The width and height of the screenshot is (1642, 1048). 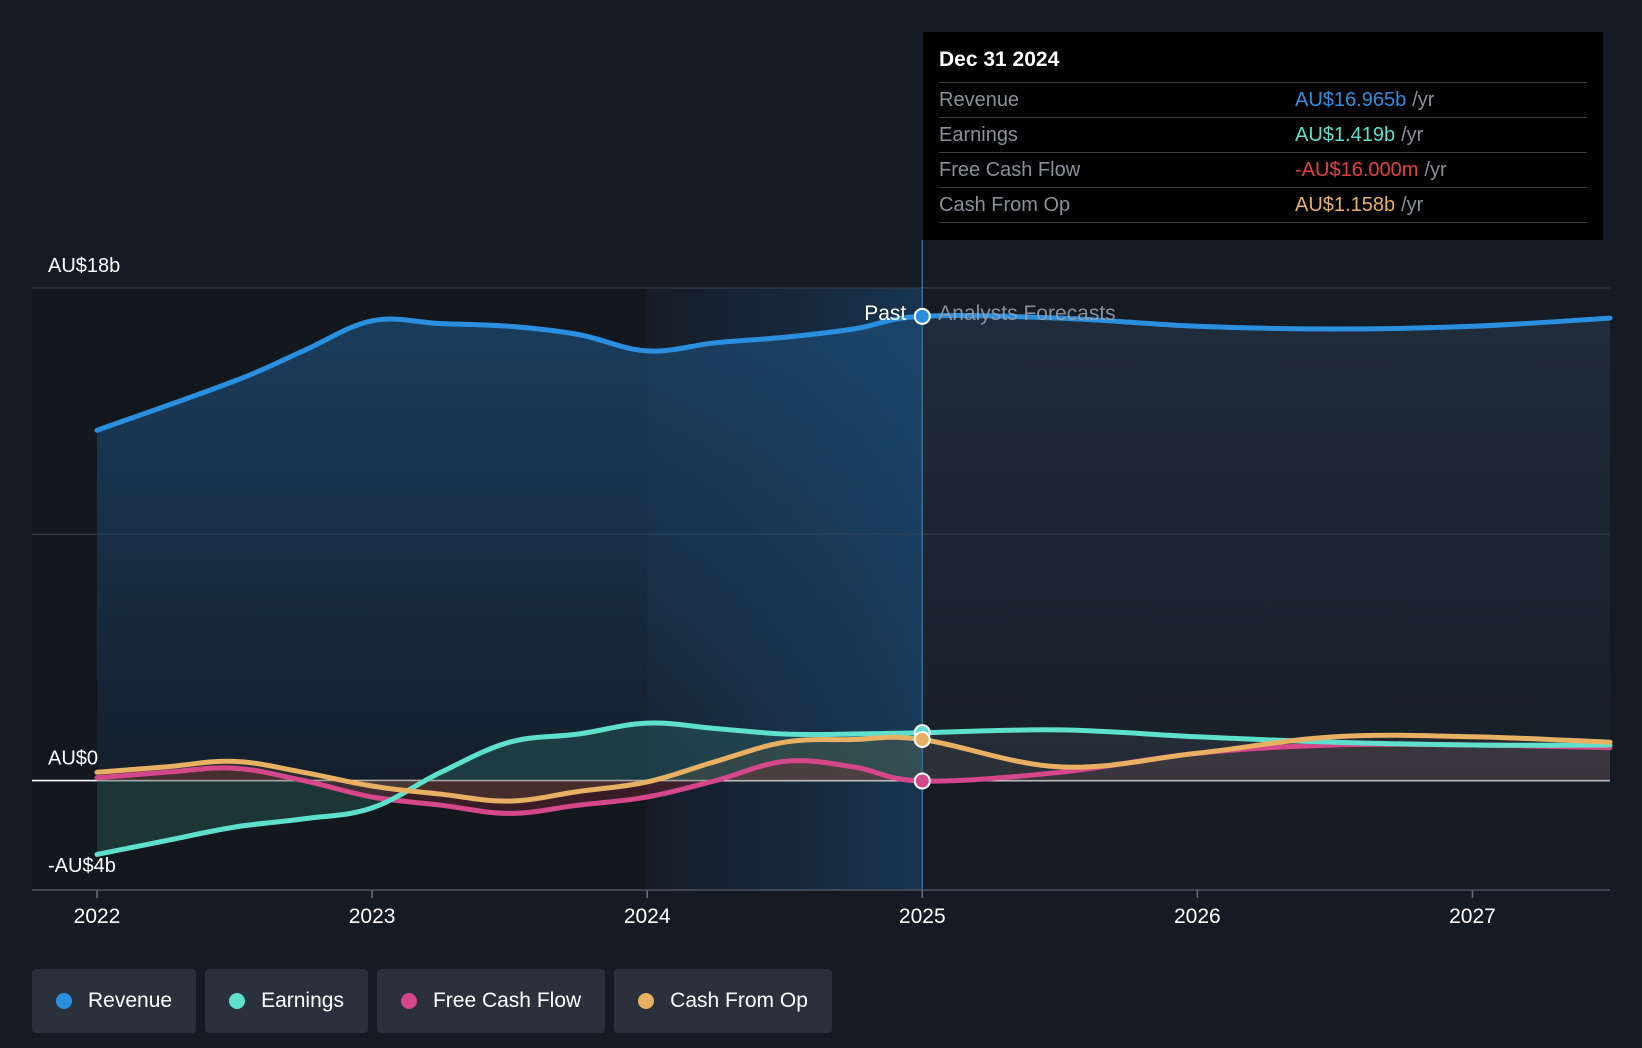 What do you see at coordinates (1263, 100) in the screenshot?
I see `tooltip-row-revenue: Revenue AU$16.965b /yr` at bounding box center [1263, 100].